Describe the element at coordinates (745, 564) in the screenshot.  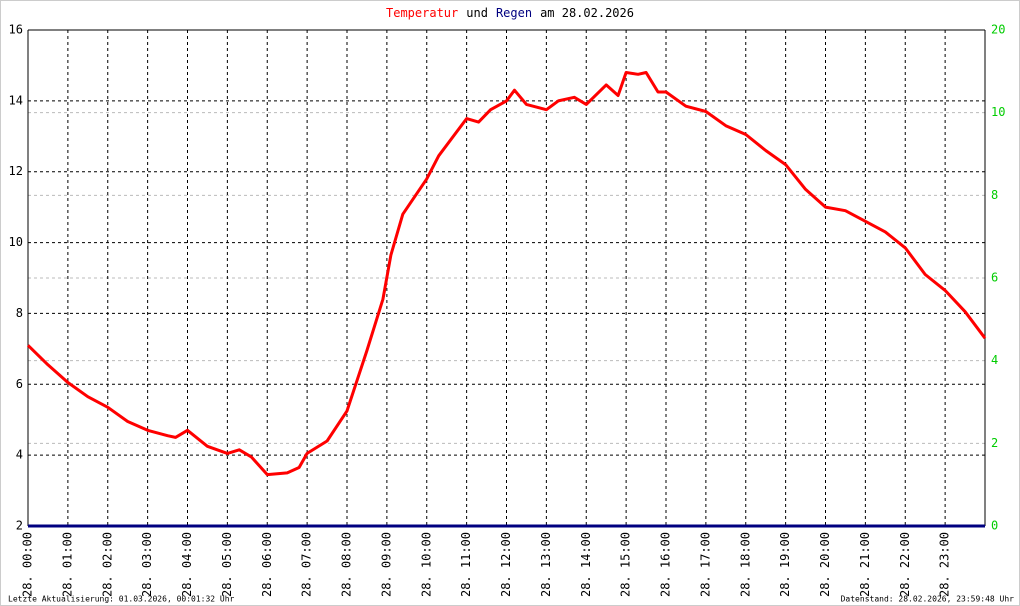
I see `x-tick-label: 28. 18:00` at that location.